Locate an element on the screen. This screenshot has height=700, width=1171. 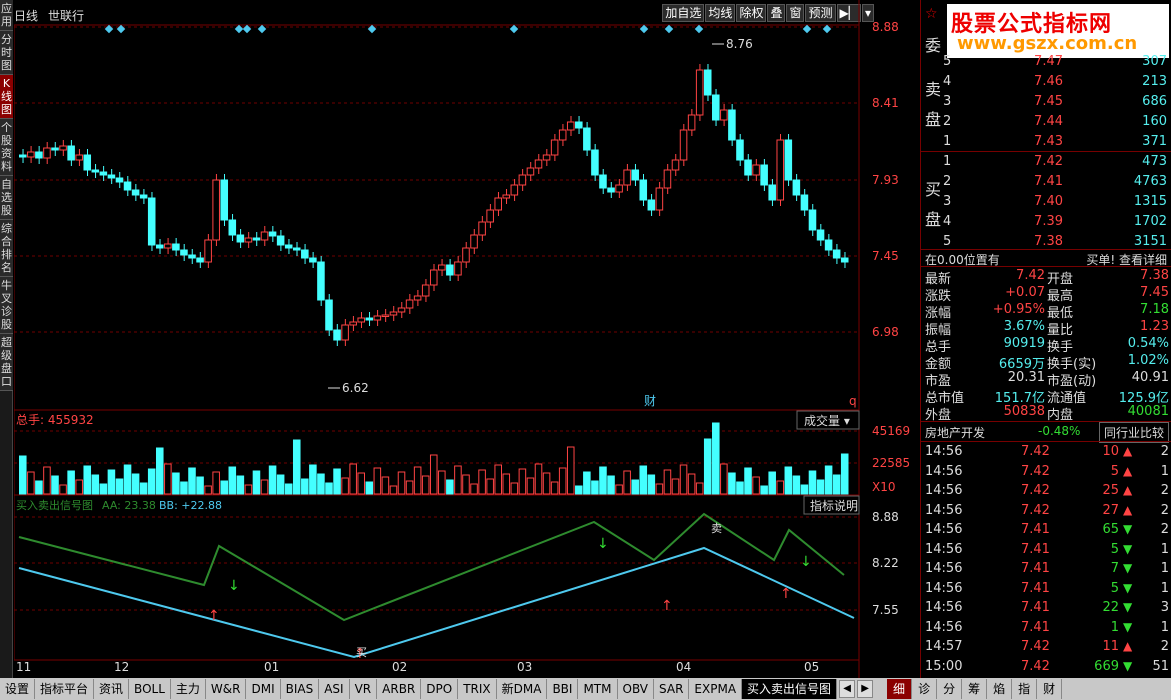
order-book-row: 5 7.38 3151 is located at coordinates (1057, 242).